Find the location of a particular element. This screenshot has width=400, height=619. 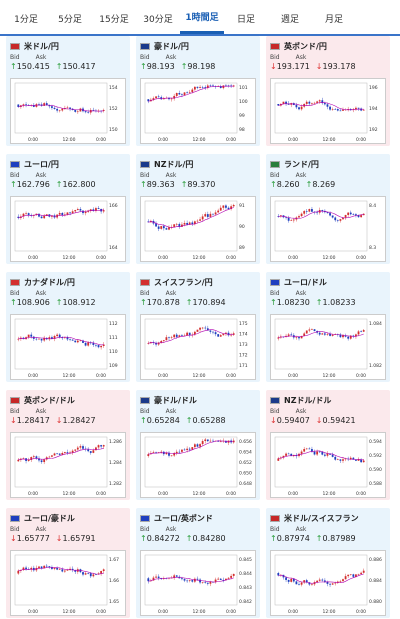

mini-chart: 0.594 0.592 0.590 0.588 0:00 12:00 0:00 is located at coordinates (328, 465).